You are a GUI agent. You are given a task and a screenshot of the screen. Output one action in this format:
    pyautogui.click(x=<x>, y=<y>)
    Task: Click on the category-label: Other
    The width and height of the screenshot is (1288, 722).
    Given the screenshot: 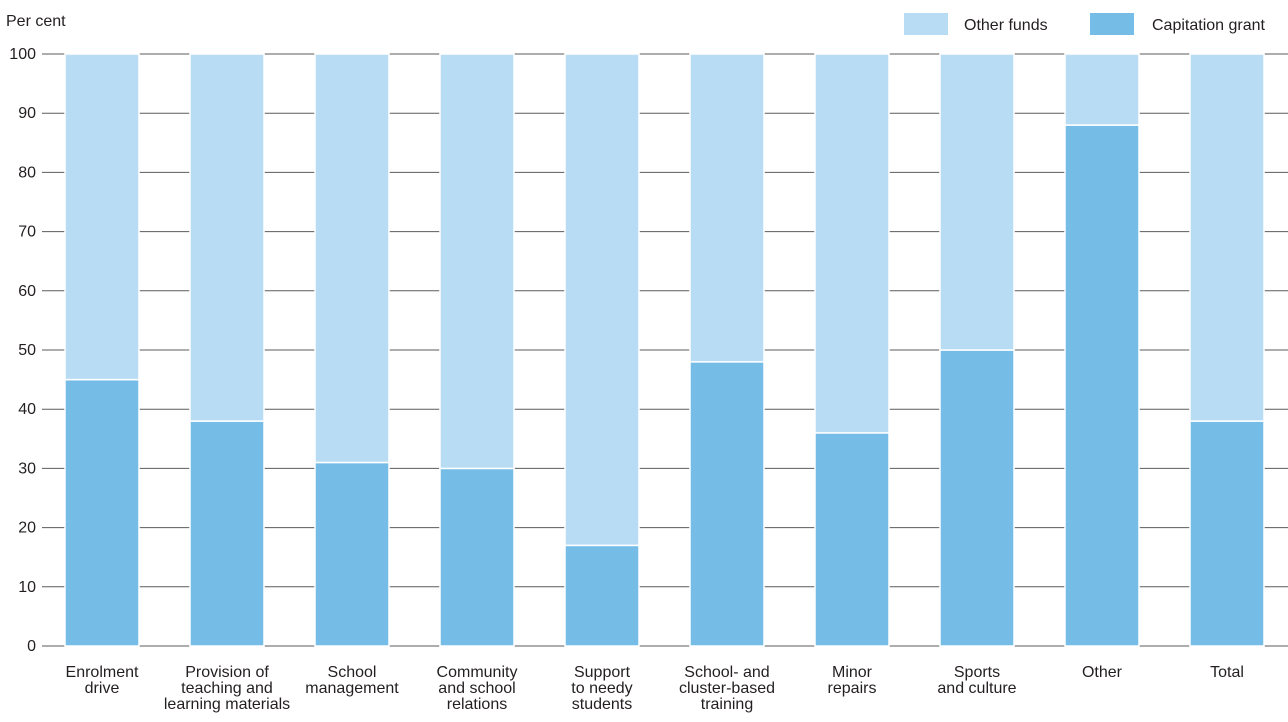 What is the action you would take?
    pyautogui.click(x=1102, y=672)
    